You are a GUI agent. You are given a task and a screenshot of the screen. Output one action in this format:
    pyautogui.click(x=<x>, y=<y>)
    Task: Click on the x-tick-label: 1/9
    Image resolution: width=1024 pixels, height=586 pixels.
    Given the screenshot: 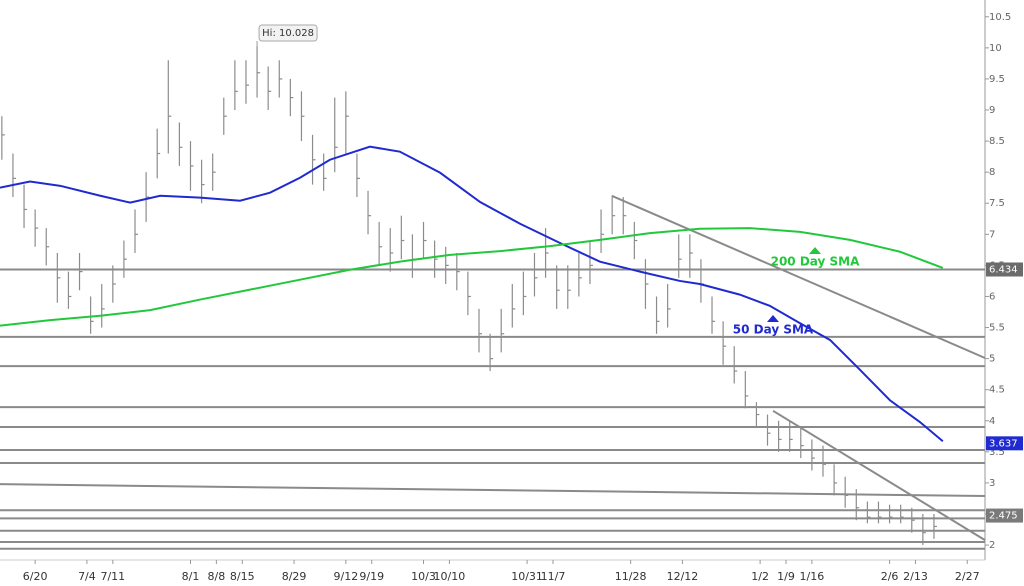 What is the action you would take?
    pyautogui.click(x=786, y=576)
    